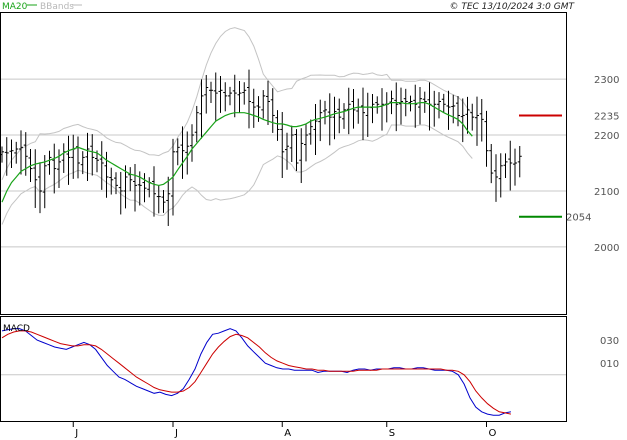 The image size is (627, 440). Describe the element at coordinates (578, 218) in the screenshot. I see `level-label-2054: 2054` at that location.